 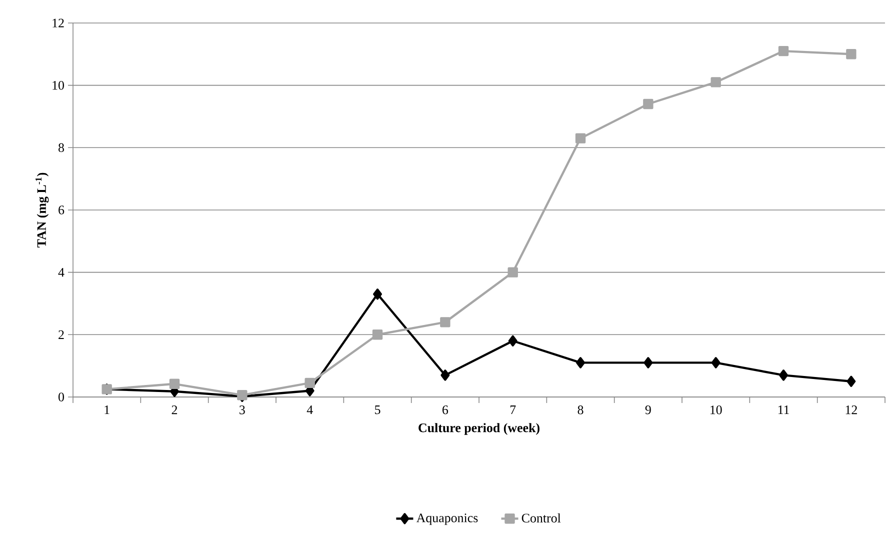 I want to click on y-axis-title: TAN (mg L$^{-1}$), so click(x=42, y=210).